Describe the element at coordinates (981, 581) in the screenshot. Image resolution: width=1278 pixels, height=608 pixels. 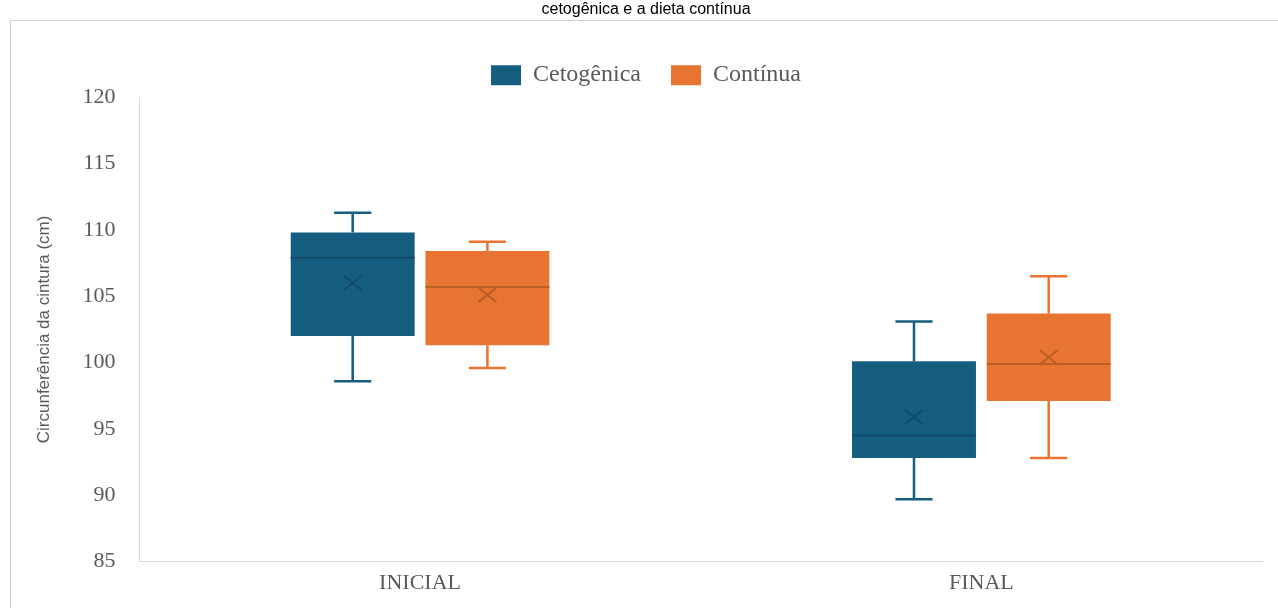
I see `x-tick-label: FINAL` at that location.